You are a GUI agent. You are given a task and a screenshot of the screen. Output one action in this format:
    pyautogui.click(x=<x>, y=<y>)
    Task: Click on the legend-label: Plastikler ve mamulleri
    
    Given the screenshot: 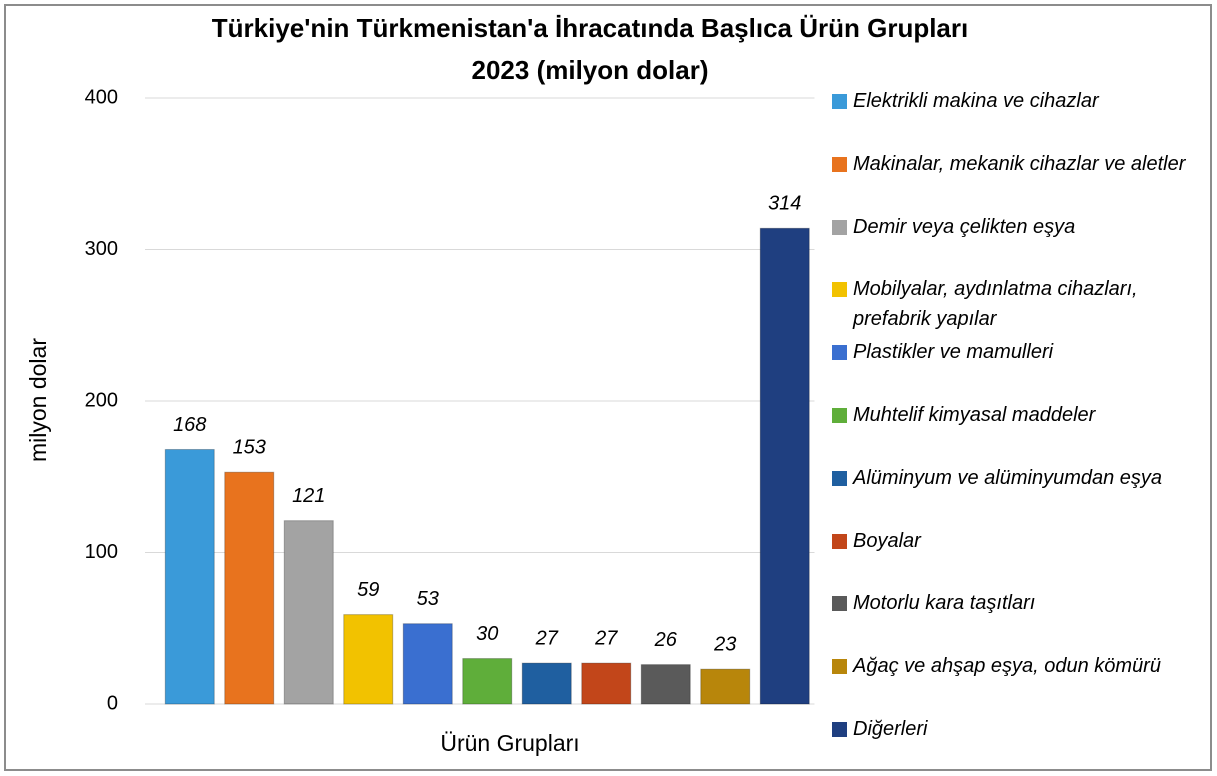 What is the action you would take?
    pyautogui.click(x=953, y=352)
    